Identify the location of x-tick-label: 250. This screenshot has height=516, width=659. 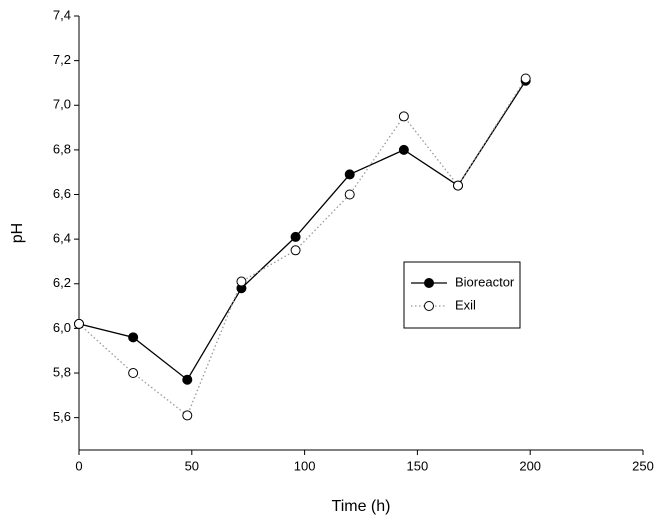
(643, 465).